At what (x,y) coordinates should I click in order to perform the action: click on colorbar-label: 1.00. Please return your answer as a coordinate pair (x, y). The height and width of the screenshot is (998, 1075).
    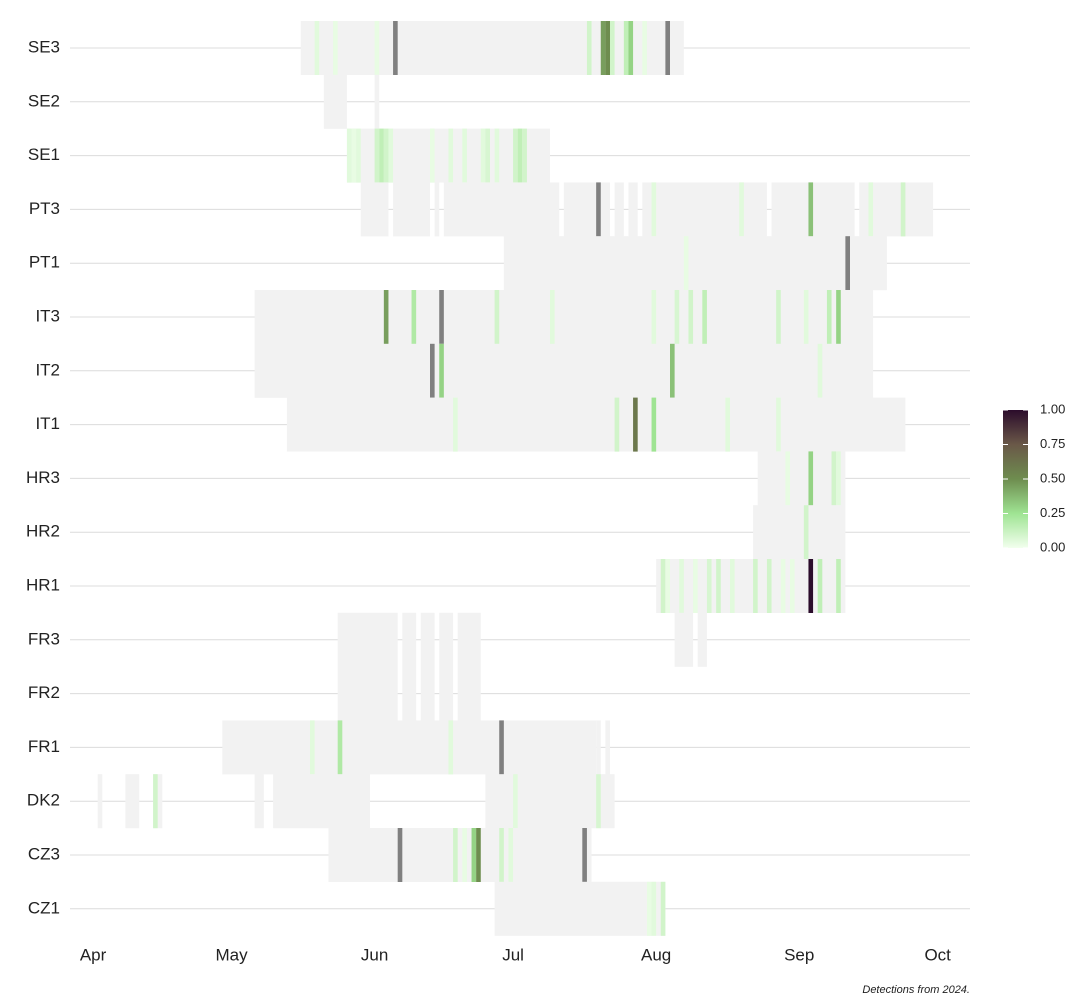
    Looking at the image, I should click on (1052, 408).